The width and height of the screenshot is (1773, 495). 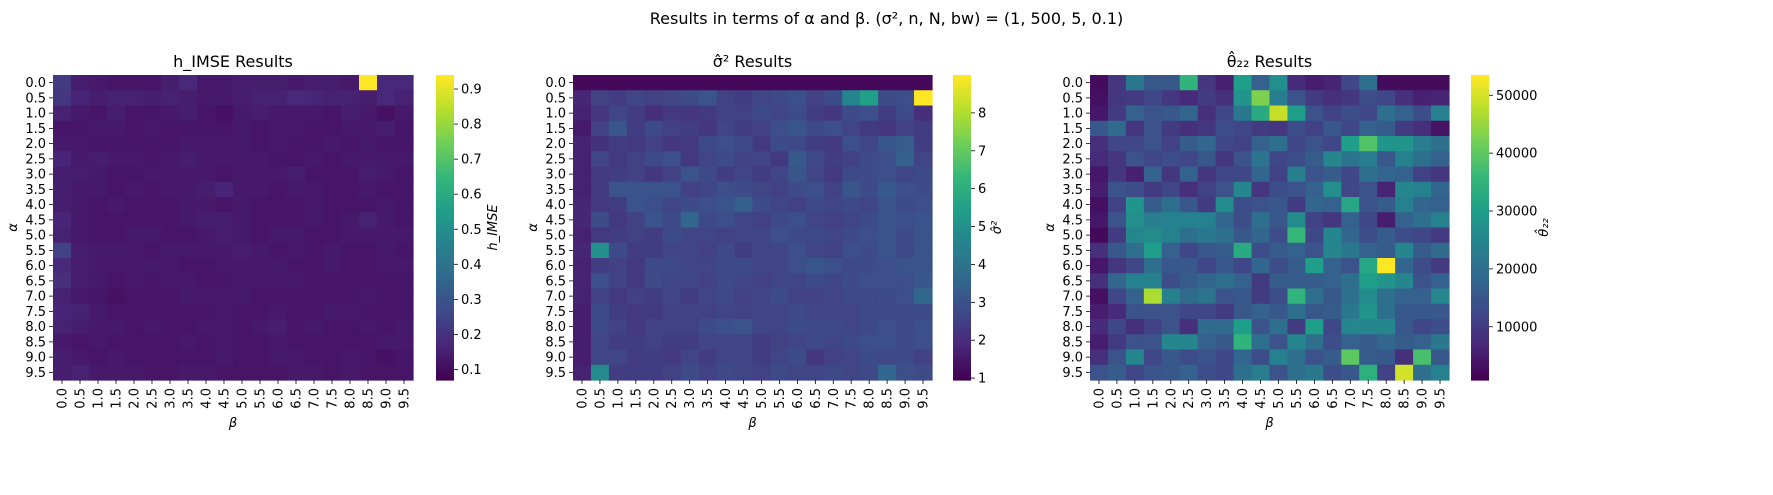 What do you see at coordinates (225, 398) in the screenshot?
I see `x-tick-label: 4.5` at bounding box center [225, 398].